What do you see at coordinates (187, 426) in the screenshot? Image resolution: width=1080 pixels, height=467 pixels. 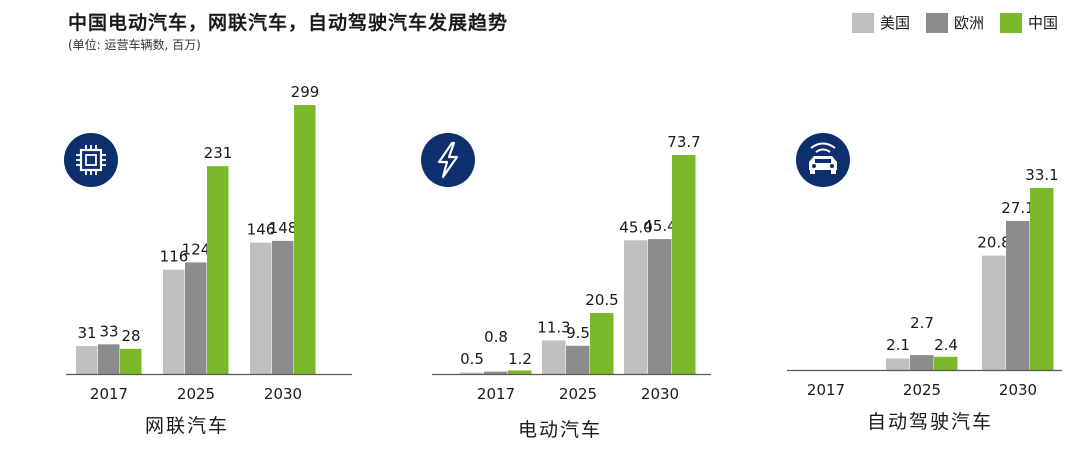 I see `chart-title: 网联汽车` at bounding box center [187, 426].